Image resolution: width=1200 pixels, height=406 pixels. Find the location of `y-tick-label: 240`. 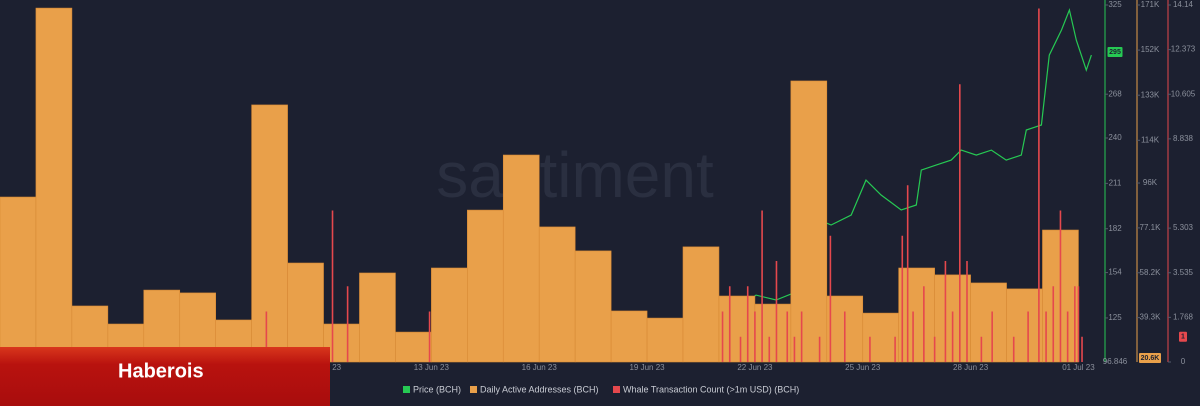

y-tick-label: 240 is located at coordinates (1115, 137).